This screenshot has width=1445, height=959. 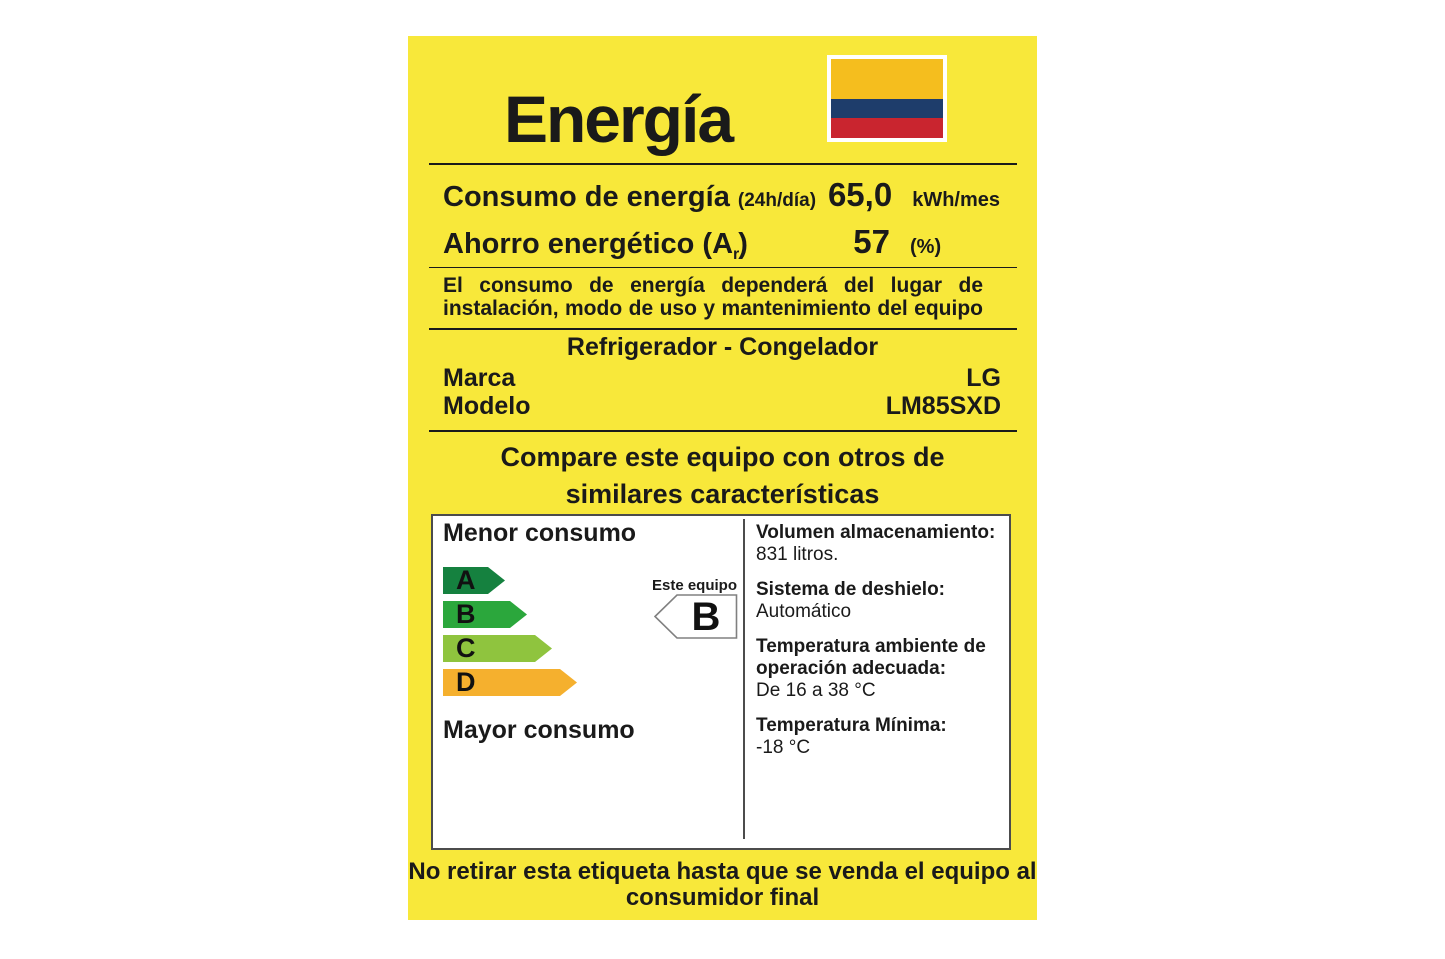 What do you see at coordinates (860, 194) in the screenshot?
I see `consumption-value: 65,0` at bounding box center [860, 194].